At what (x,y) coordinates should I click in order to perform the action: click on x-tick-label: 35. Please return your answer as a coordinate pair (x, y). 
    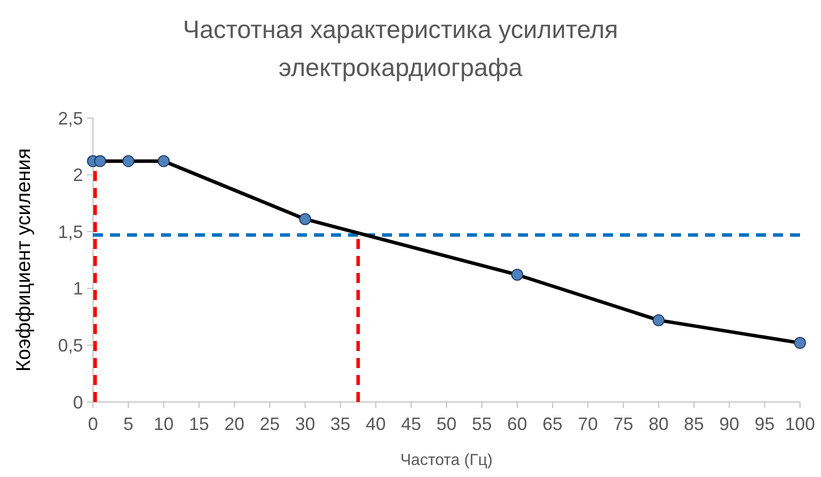
    Looking at the image, I should click on (340, 424).